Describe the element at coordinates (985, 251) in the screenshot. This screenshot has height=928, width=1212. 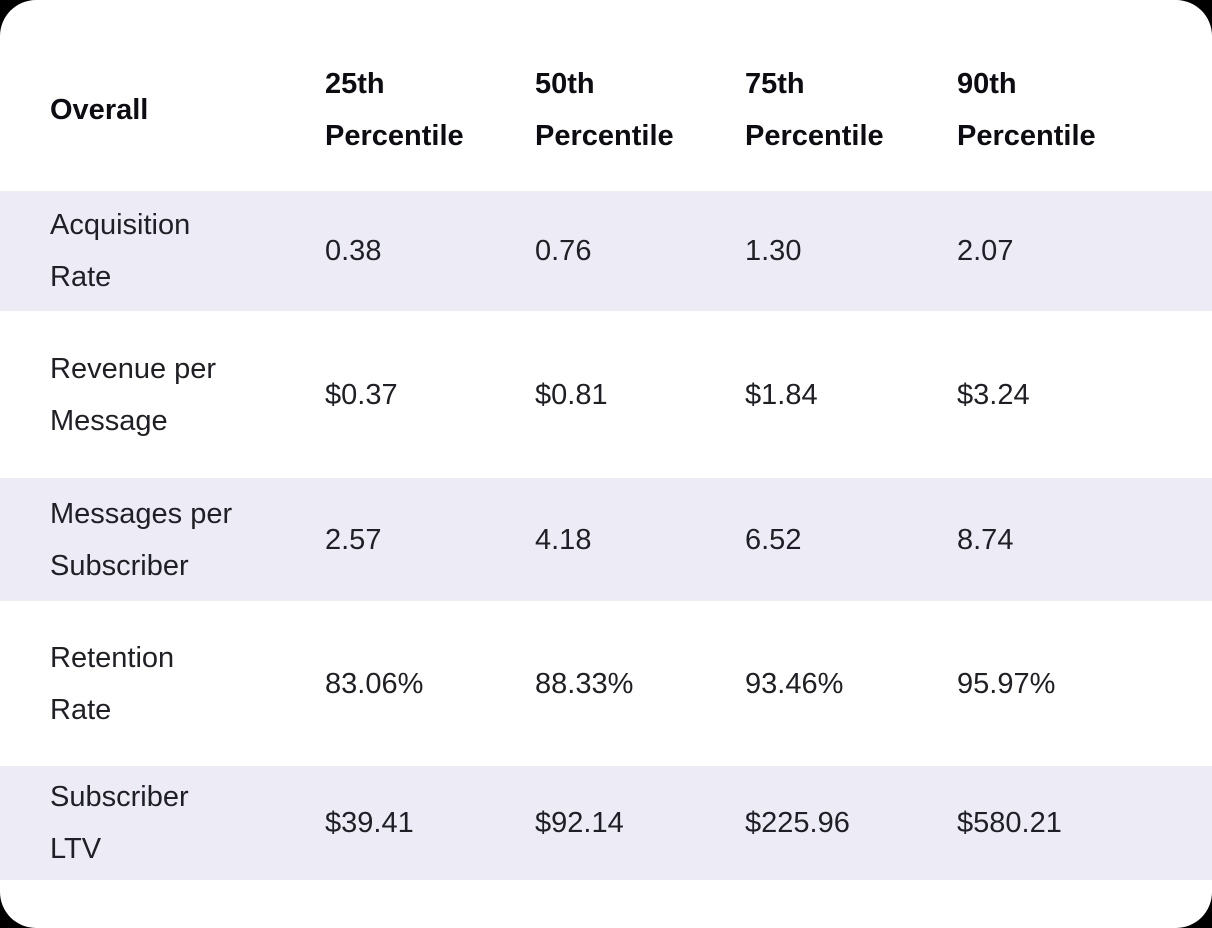
I see `metric-value: 2.07` at that location.